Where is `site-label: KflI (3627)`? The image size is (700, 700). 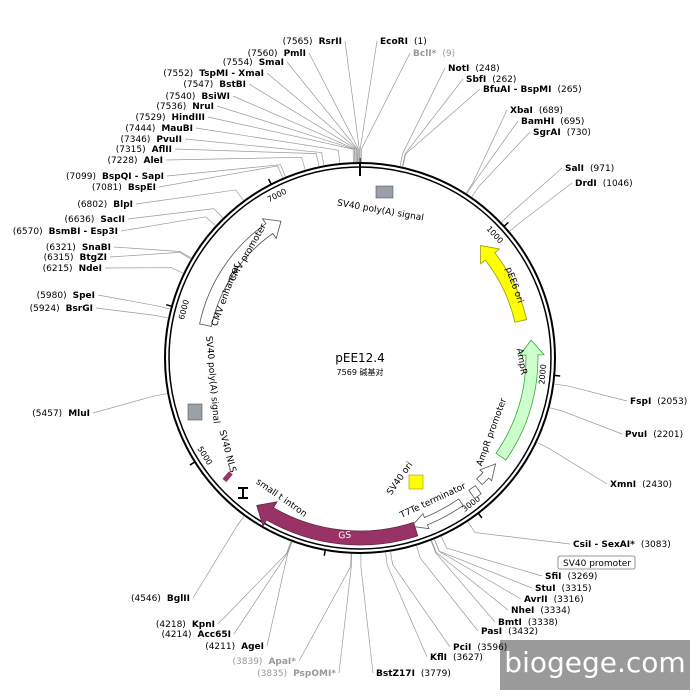
site-label: KflI (3627) is located at coordinates (456, 658).